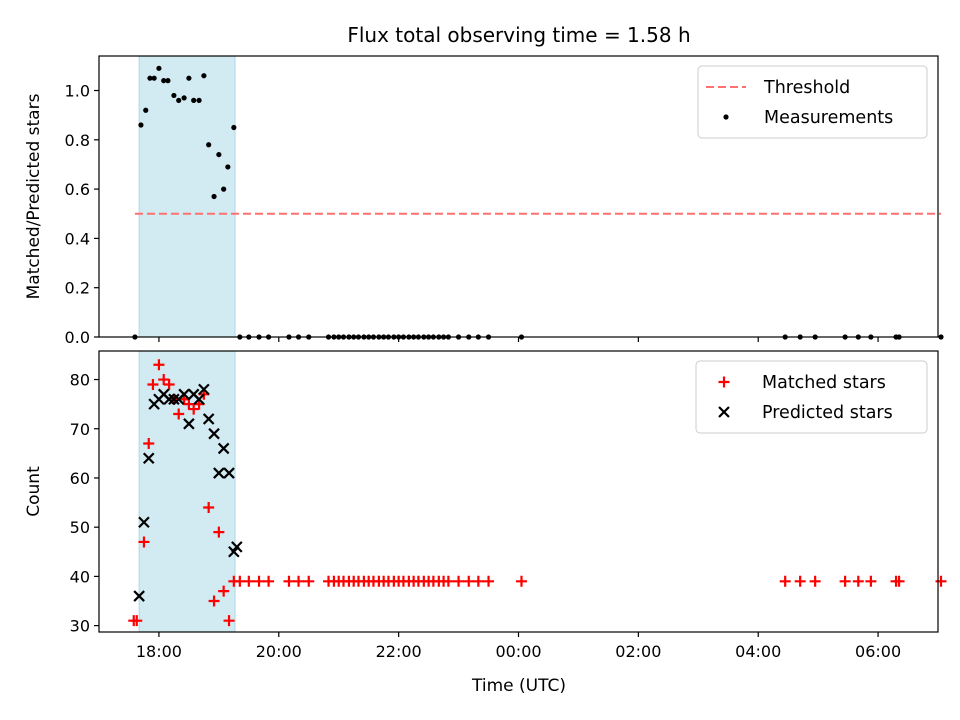  I want to click on y-tick-label: 50, so click(80, 527).